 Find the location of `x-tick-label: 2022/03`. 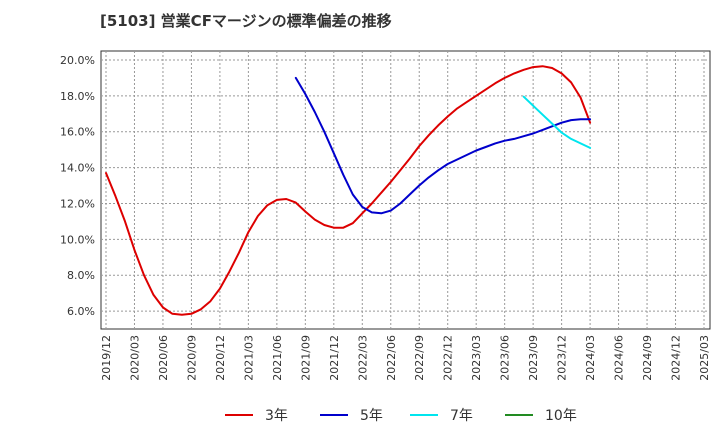

x-tick-label: 2022/03 is located at coordinates (362, 358).